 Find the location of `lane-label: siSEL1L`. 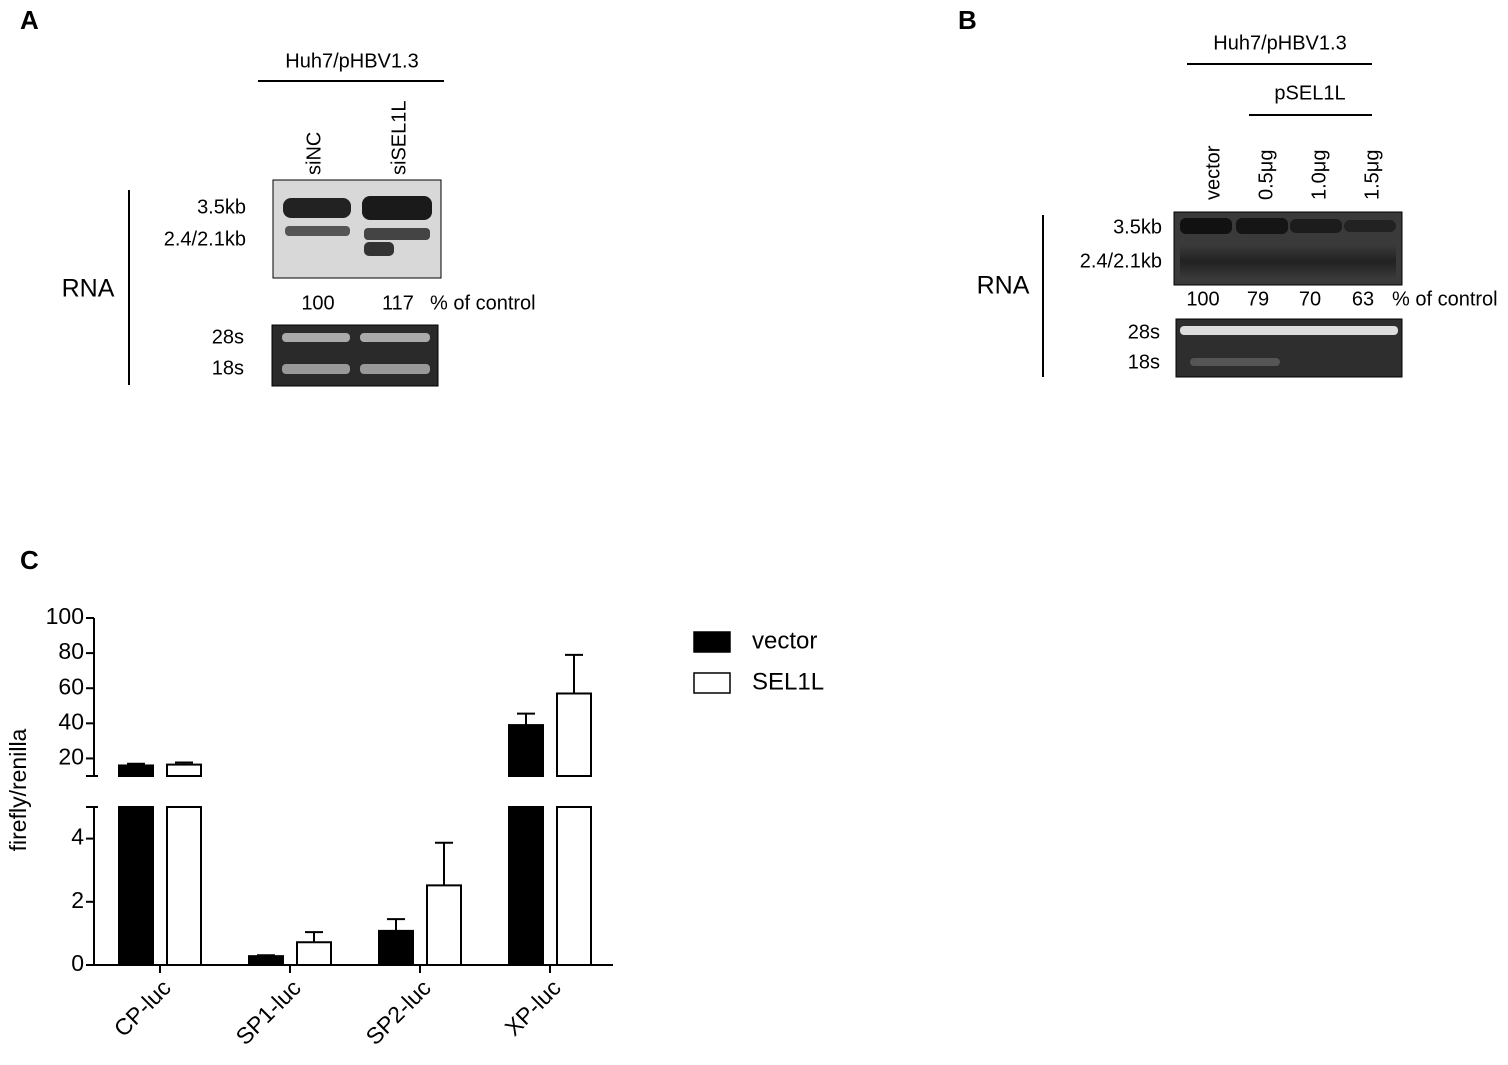

lane-label: siSEL1L is located at coordinates (399, 138).